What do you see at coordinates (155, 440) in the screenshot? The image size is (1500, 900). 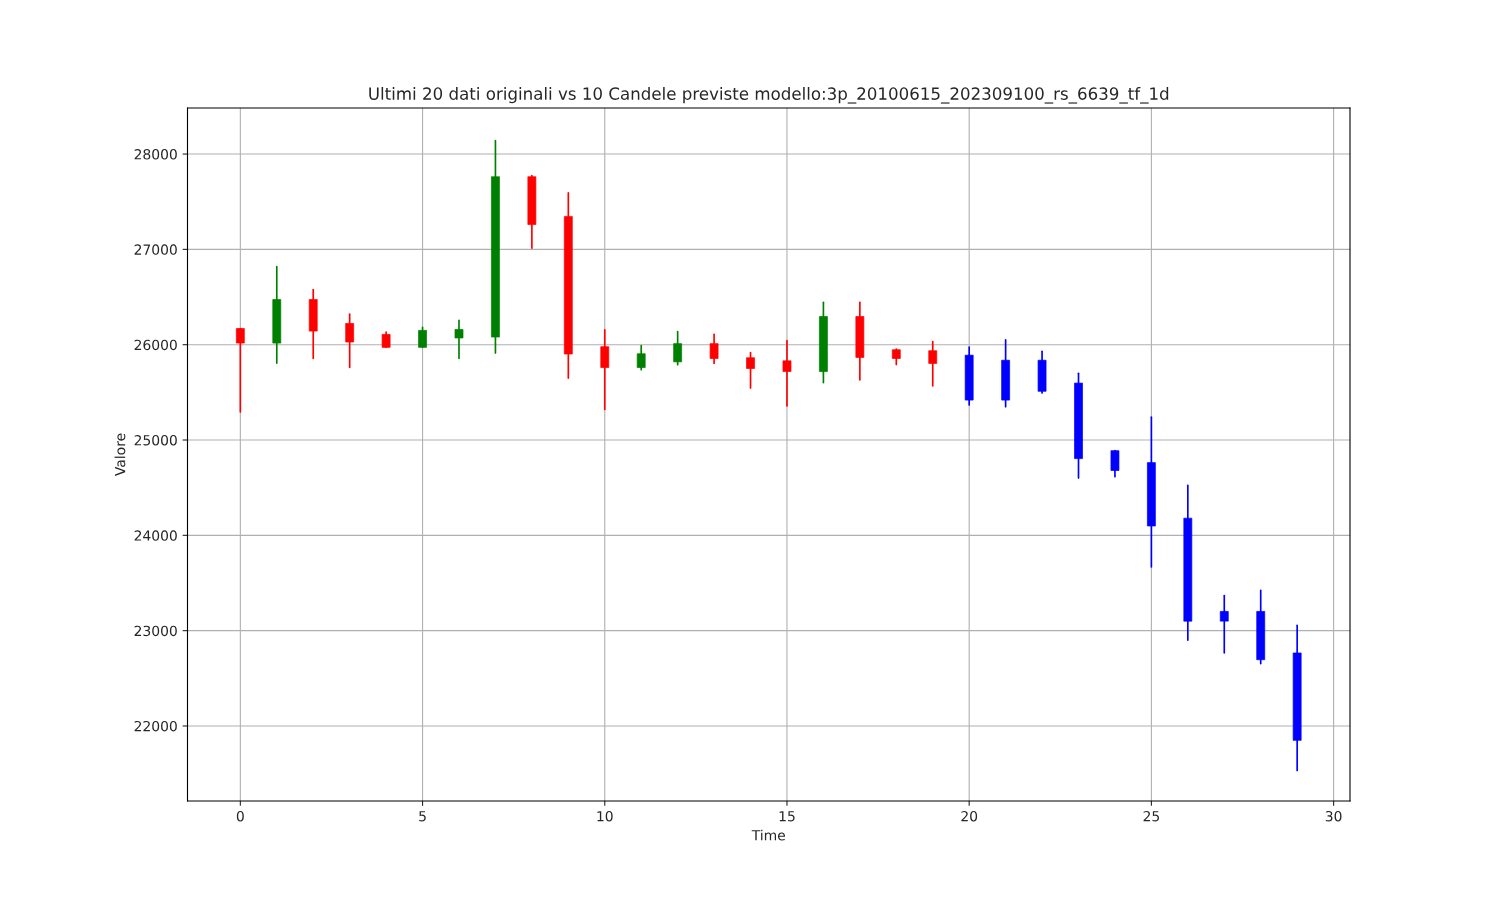 I see `y-tick-label: 25000` at bounding box center [155, 440].